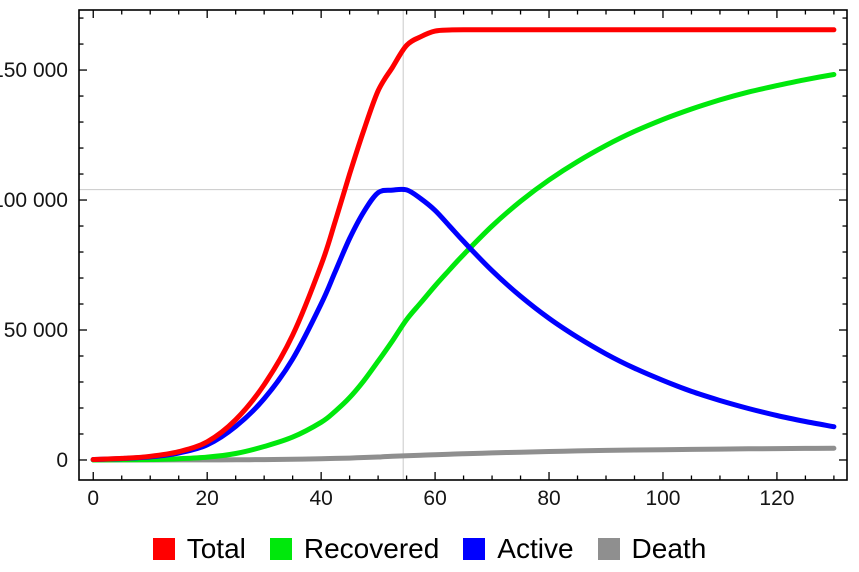 This screenshot has height=572, width=859. Describe the element at coordinates (34, 70) in the screenshot. I see `y-tick-label: 150 000` at that location.